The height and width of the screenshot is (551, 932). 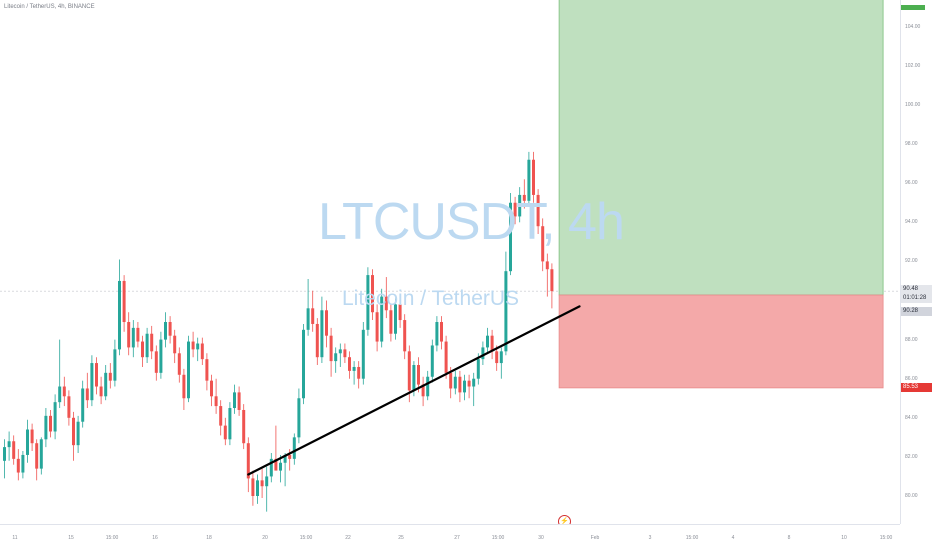 What do you see at coordinates (911, 378) in the screenshot?
I see `price-tick-label: 86.00` at bounding box center [911, 378].